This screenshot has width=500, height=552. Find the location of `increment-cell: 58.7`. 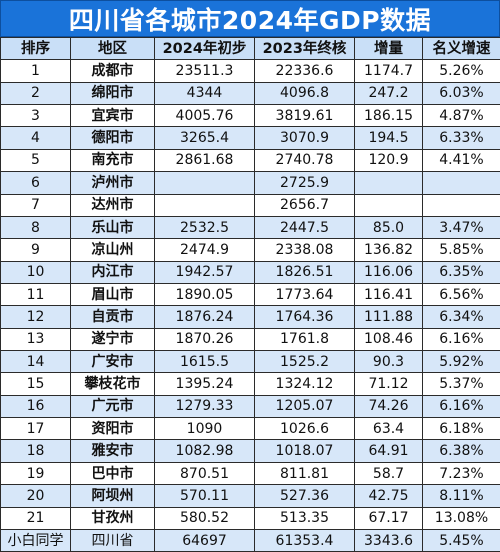

increment-cell: 58.7 is located at coordinates (389, 473).